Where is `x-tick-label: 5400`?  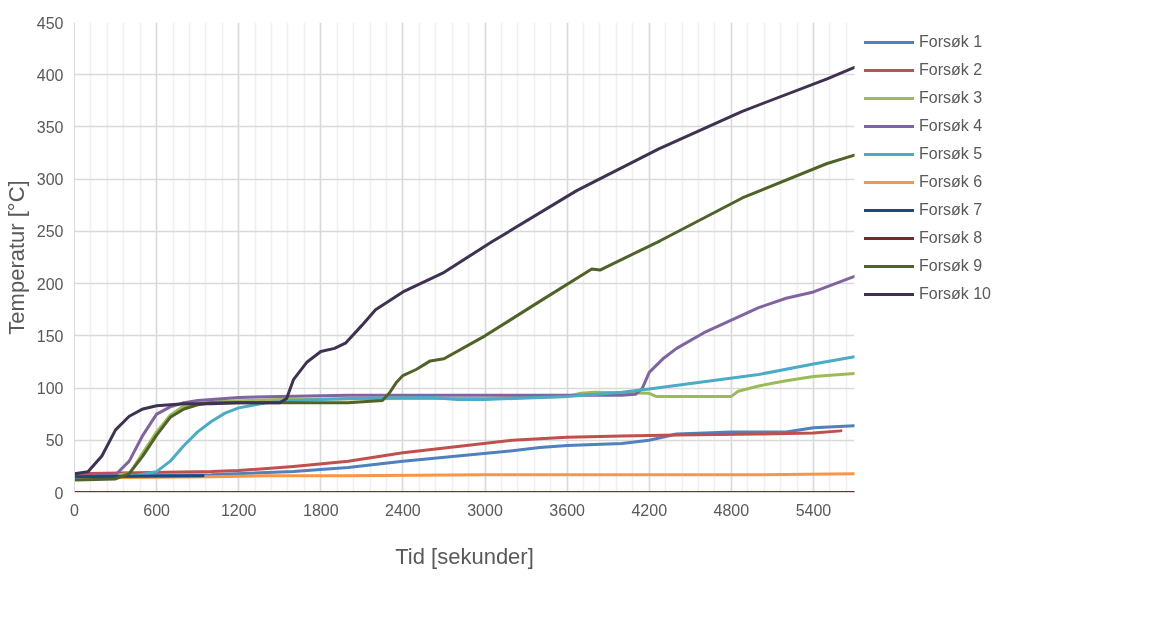
x-tick-label: 5400 is located at coordinates (813, 510).